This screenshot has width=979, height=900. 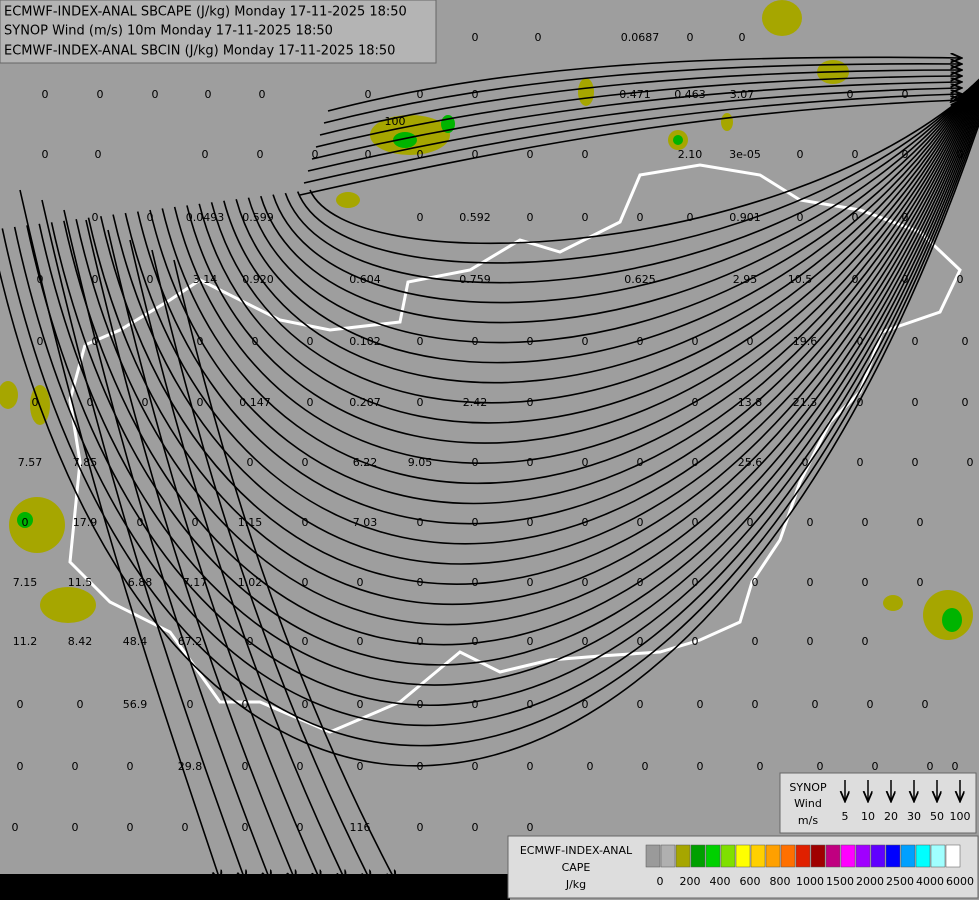 What do you see at coordinates (750, 402) in the screenshot?
I see `value-label: 13.8` at bounding box center [750, 402].